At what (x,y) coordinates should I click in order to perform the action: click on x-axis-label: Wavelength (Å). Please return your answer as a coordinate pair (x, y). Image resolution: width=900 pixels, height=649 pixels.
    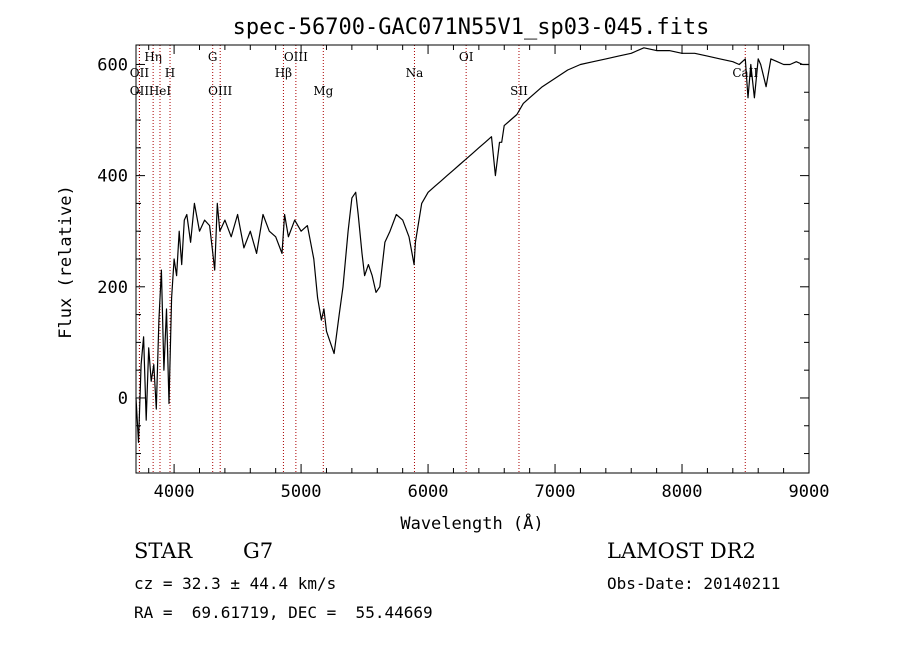
    Looking at the image, I should click on (471, 523).